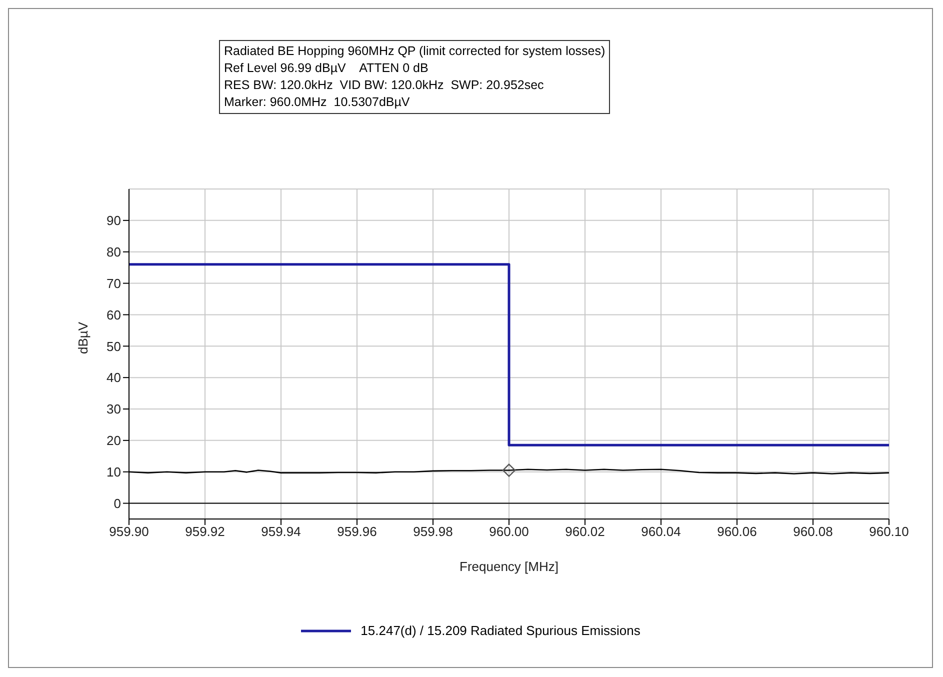  Describe the element at coordinates (113, 220) in the screenshot. I see `y-tick-label: 90` at that location.